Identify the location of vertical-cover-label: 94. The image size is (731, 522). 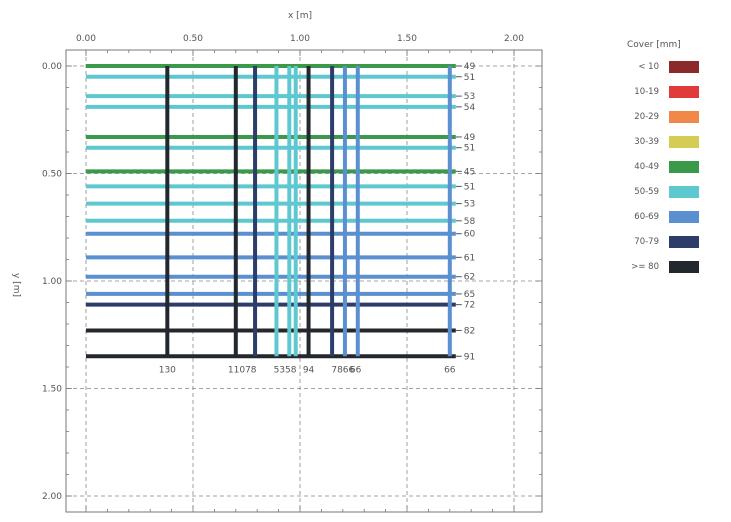
(309, 370).